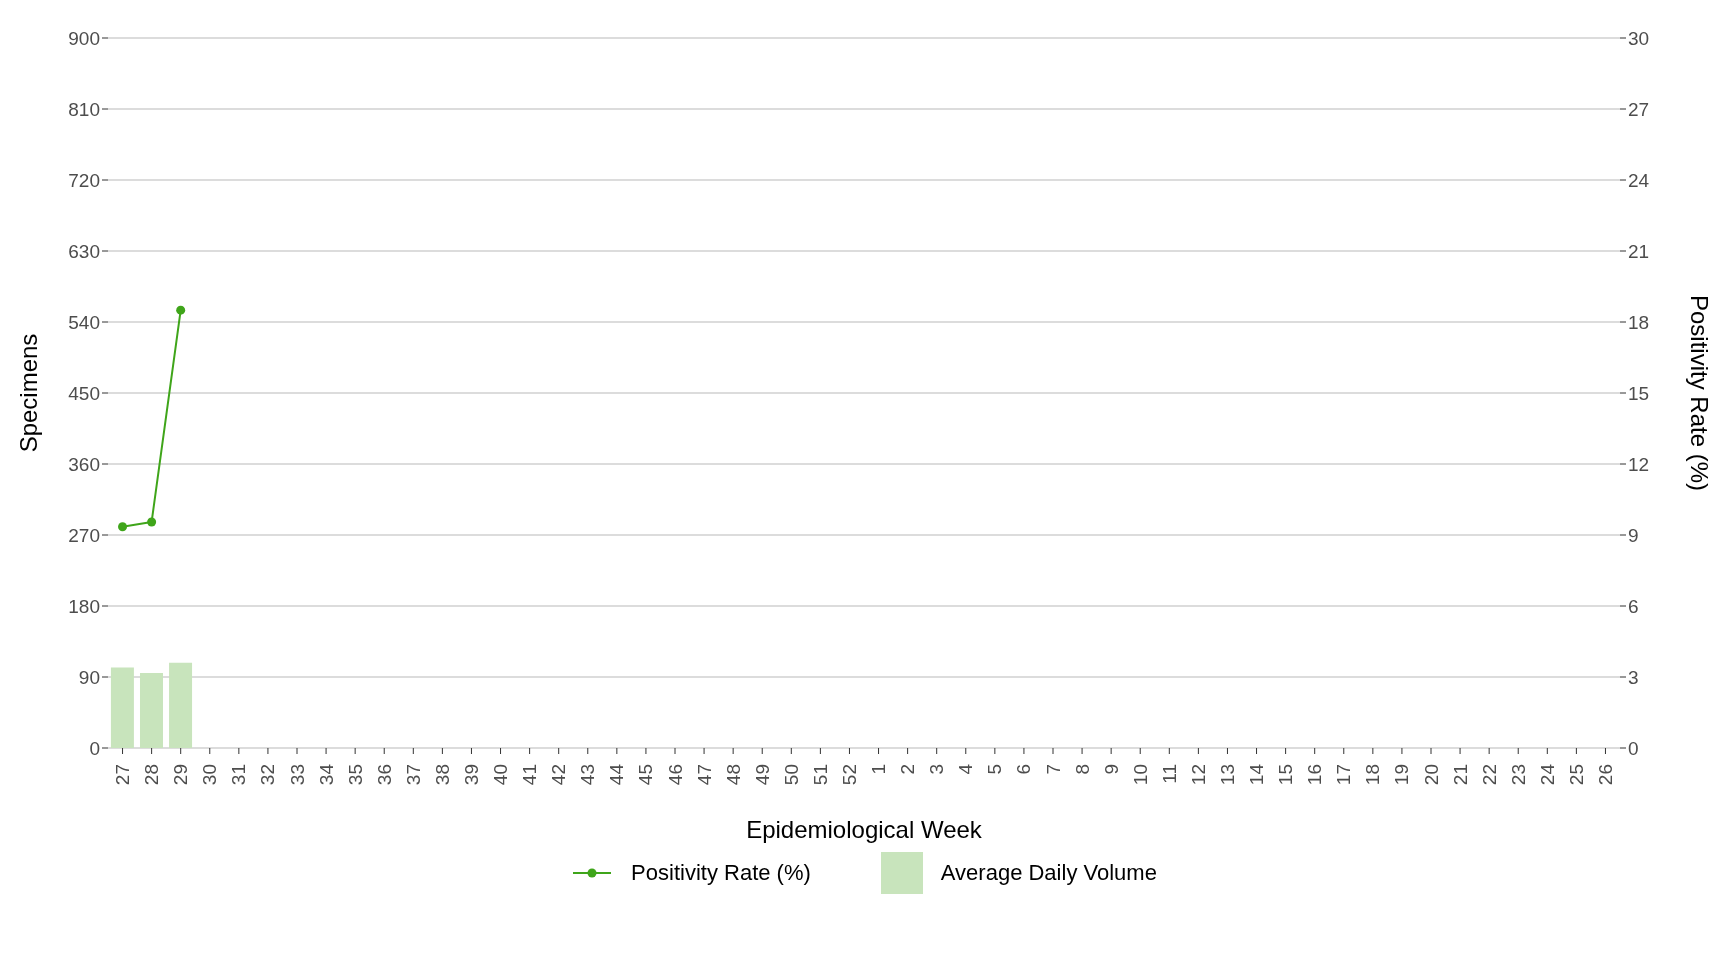  I want to click on x-tick-label: 2, so click(908, 769).